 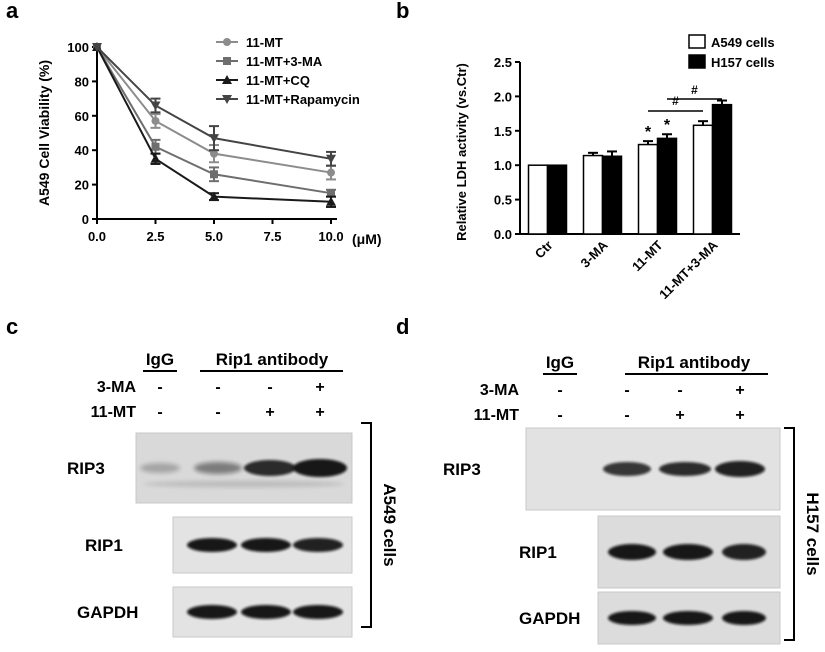 I want to click on line-chart-legend: 11-MT 11-MT+3-MA 11-MT+CQ 11-MT+Rapamycin, so click(x=288, y=71).